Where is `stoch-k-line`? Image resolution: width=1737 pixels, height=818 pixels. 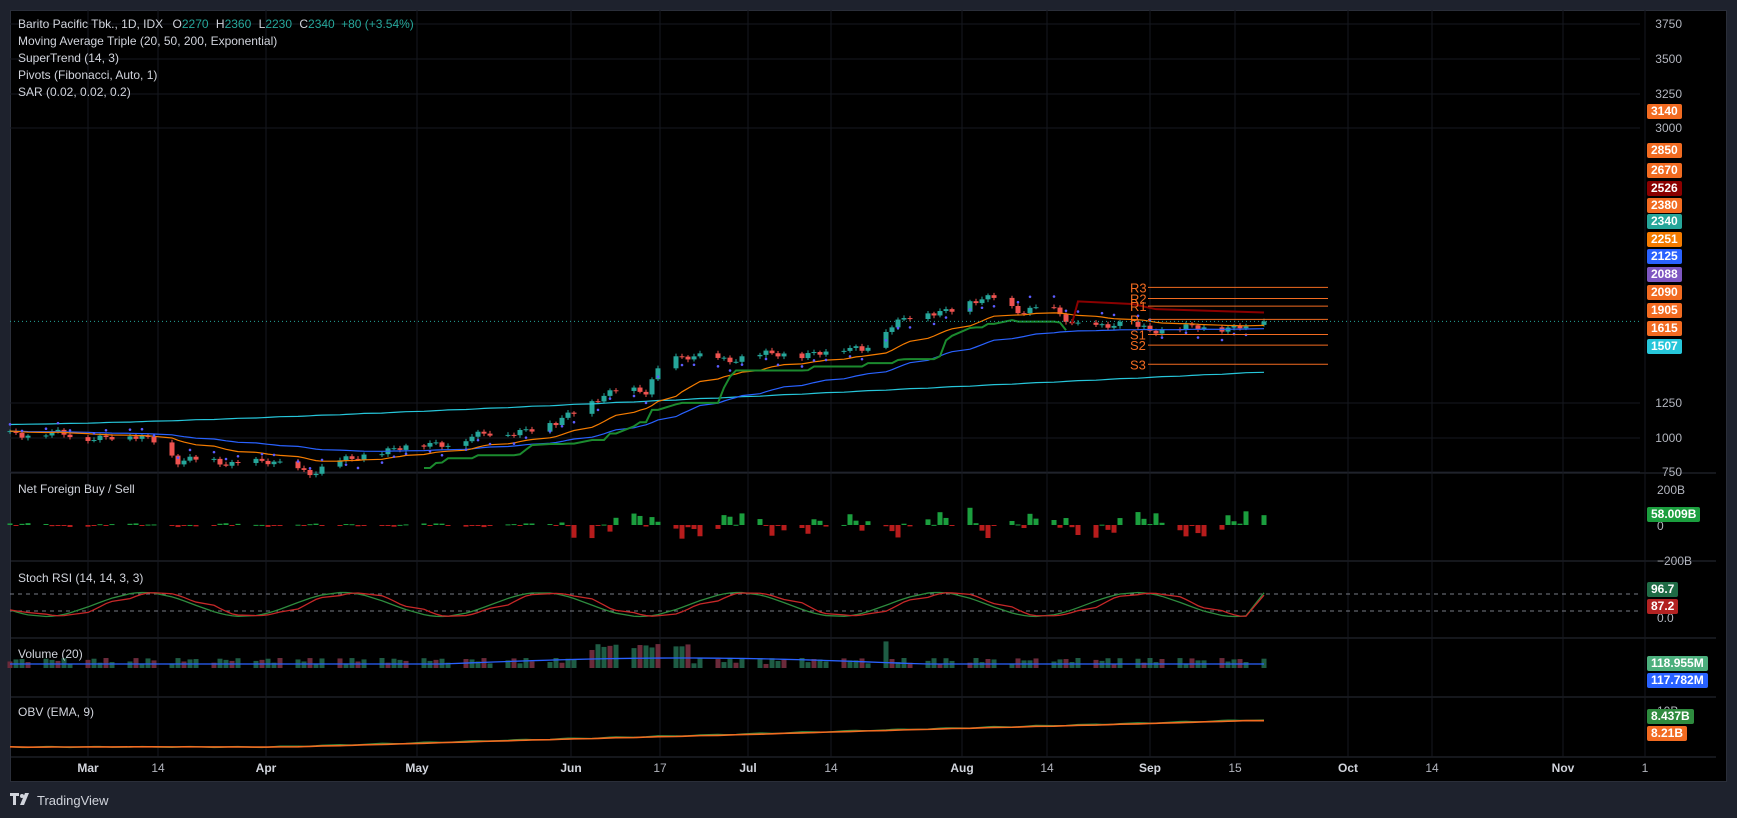 stoch-k-line is located at coordinates (637, 604).